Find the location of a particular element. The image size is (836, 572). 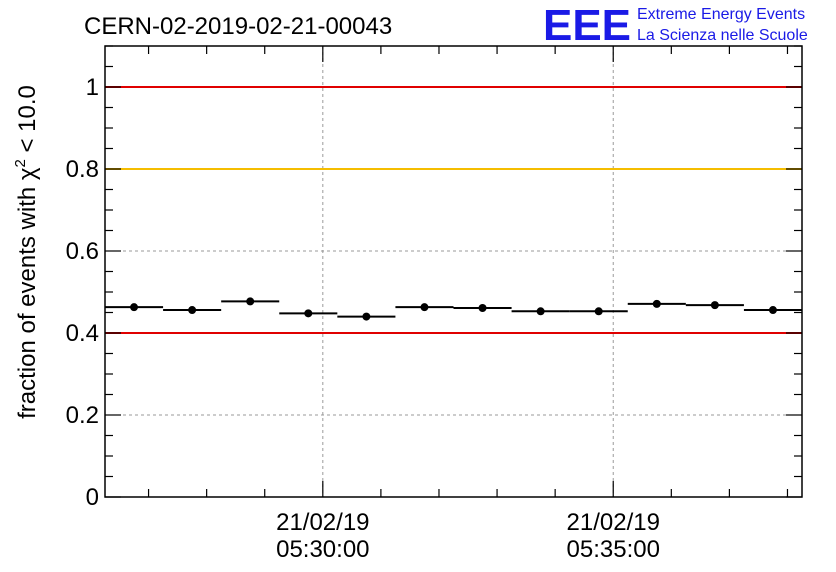

y-tick-label-3: 0.6 is located at coordinates (82, 251).